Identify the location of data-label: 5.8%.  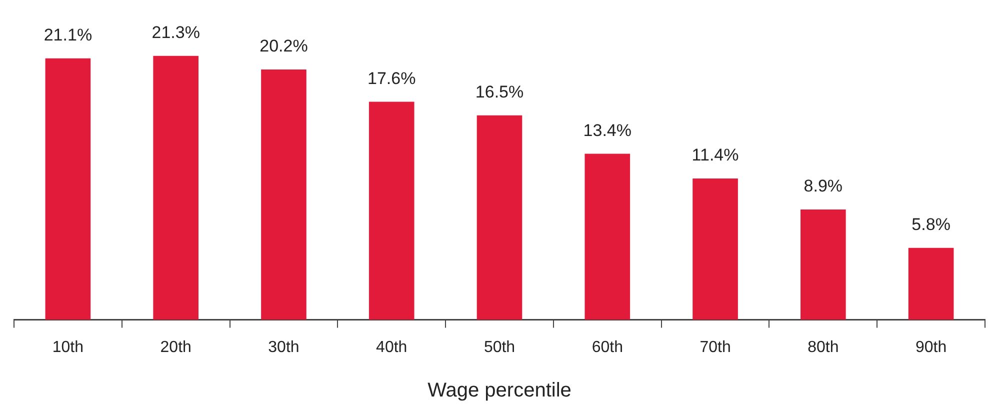
(931, 224).